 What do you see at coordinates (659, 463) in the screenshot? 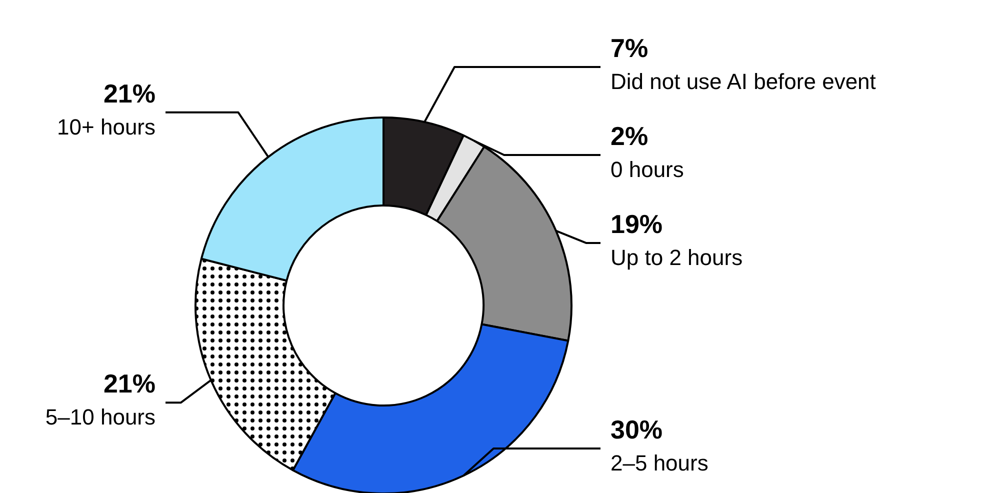
I see `slice-label: 2–5 hours` at bounding box center [659, 463].